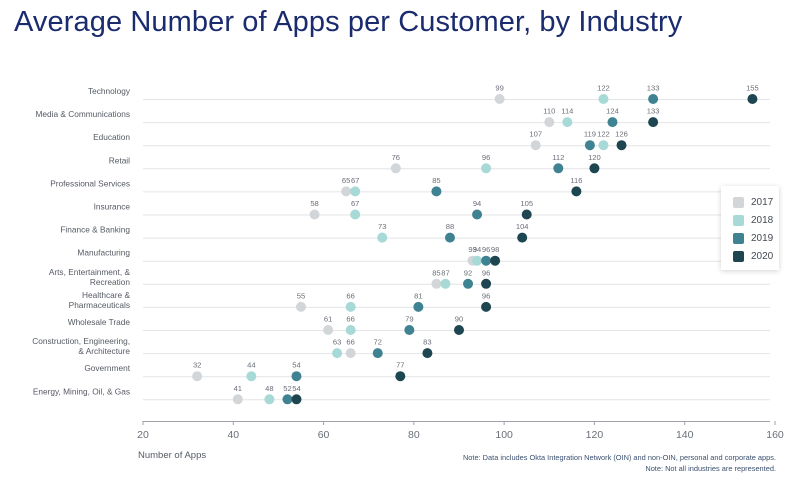 The image size is (800, 481). I want to click on value-label: 58, so click(314, 203).